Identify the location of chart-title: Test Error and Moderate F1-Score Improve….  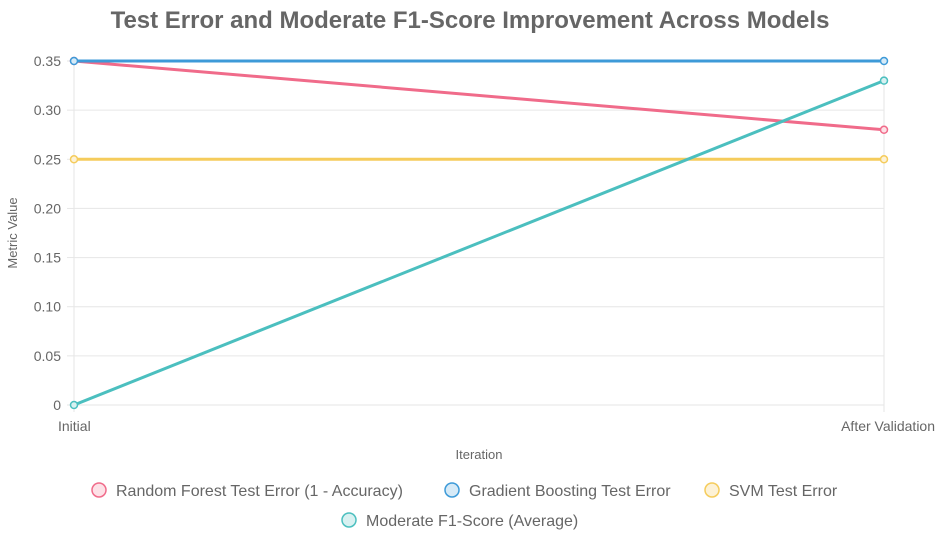
(470, 20).